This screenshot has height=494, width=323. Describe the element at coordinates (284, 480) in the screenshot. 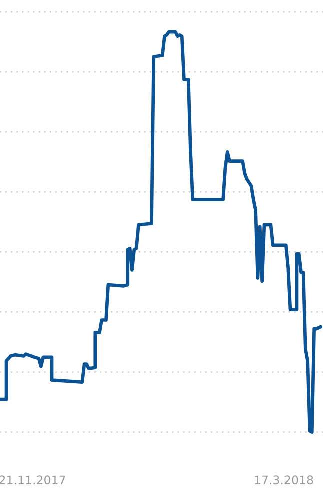

I see `x-tick-label: 17.3.2018` at that location.